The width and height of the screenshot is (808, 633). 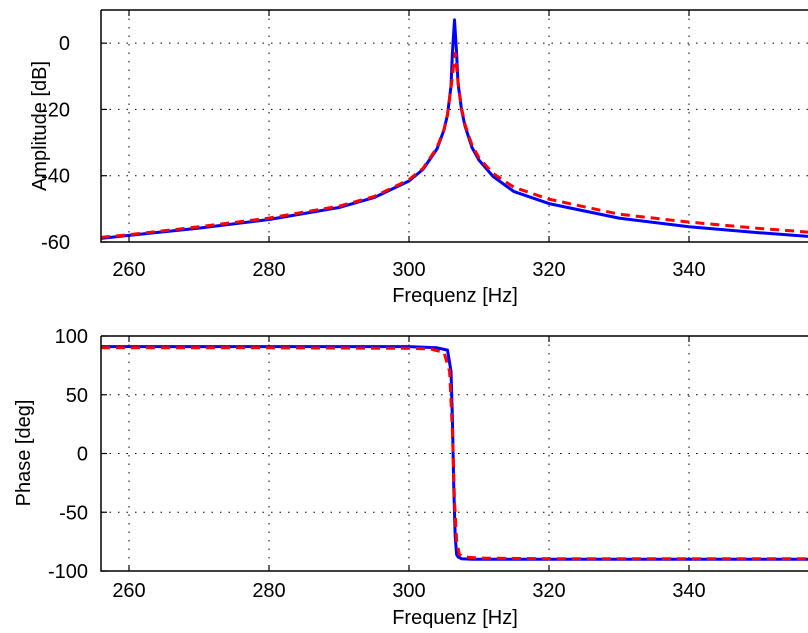 I want to click on phase-y-tick-label: 0, so click(x=82, y=455).